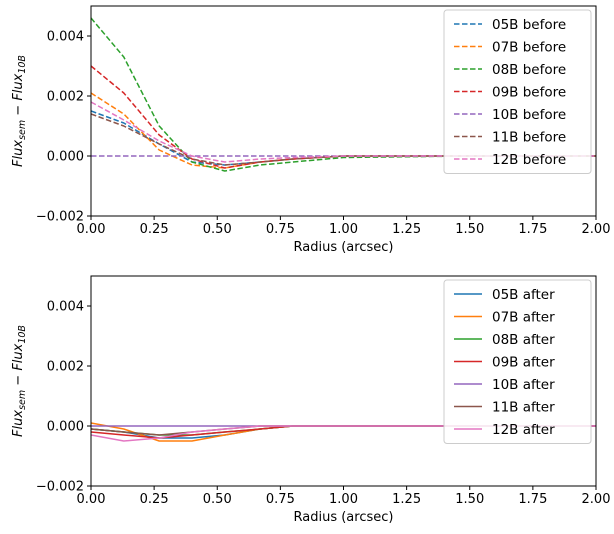 The image size is (614, 534). I want to click on series-line-11b-before, so click(343, 139).